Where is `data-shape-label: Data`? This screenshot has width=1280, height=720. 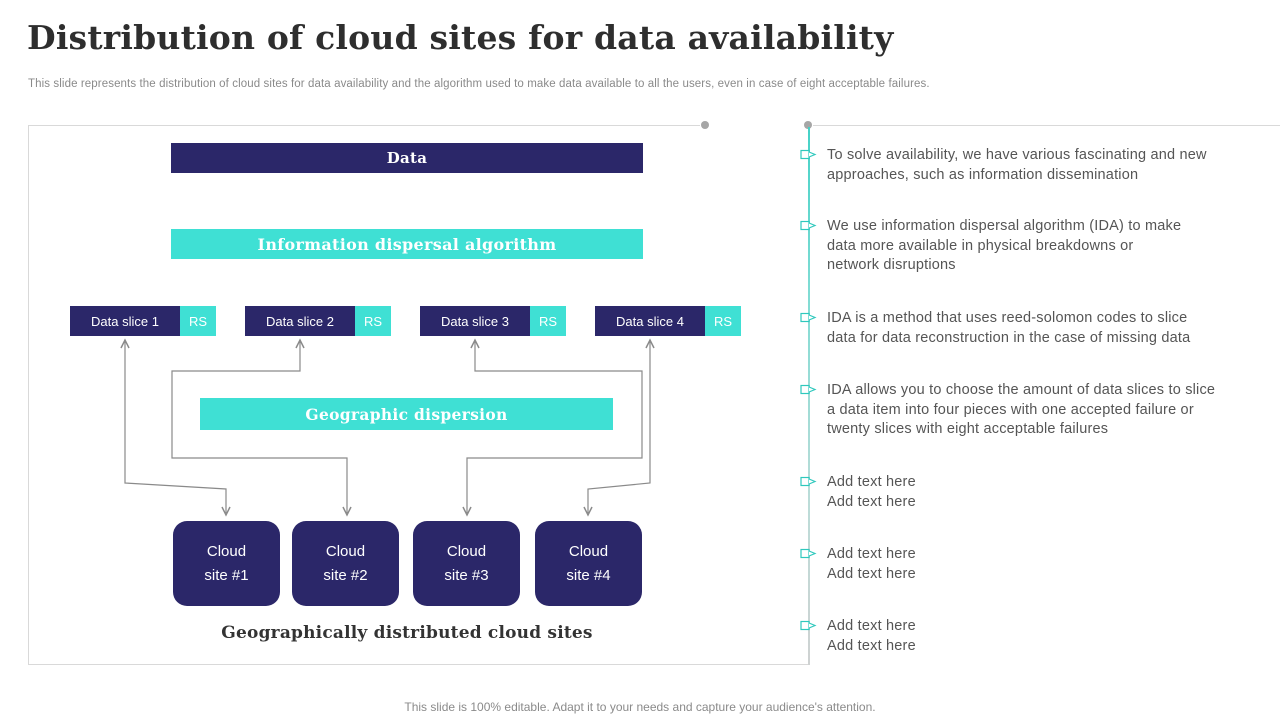 data-shape-label: Data is located at coordinates (407, 158).